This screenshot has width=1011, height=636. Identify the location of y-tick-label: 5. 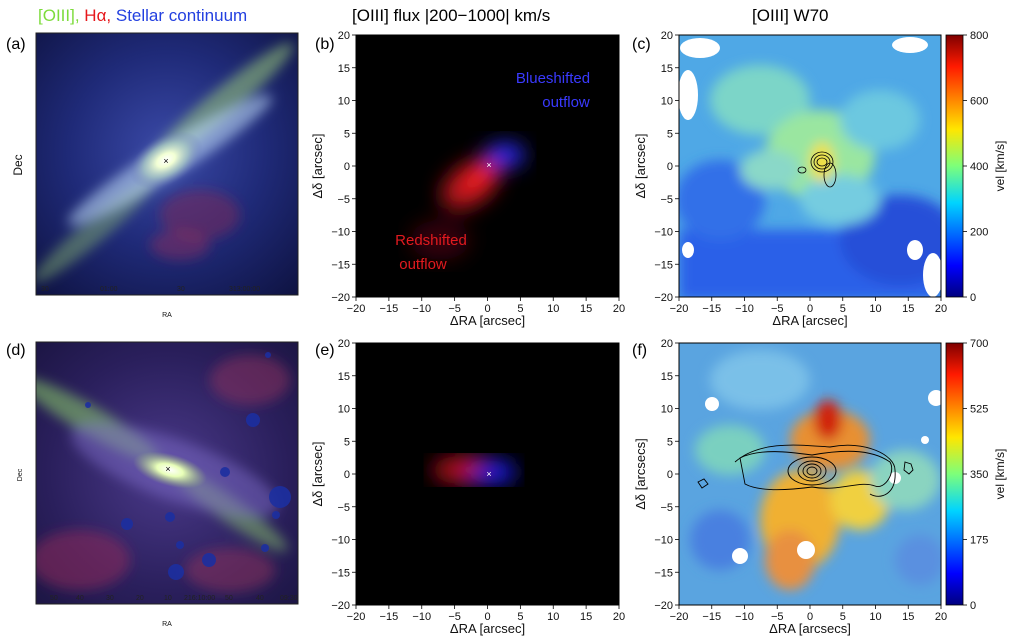
(347, 134).